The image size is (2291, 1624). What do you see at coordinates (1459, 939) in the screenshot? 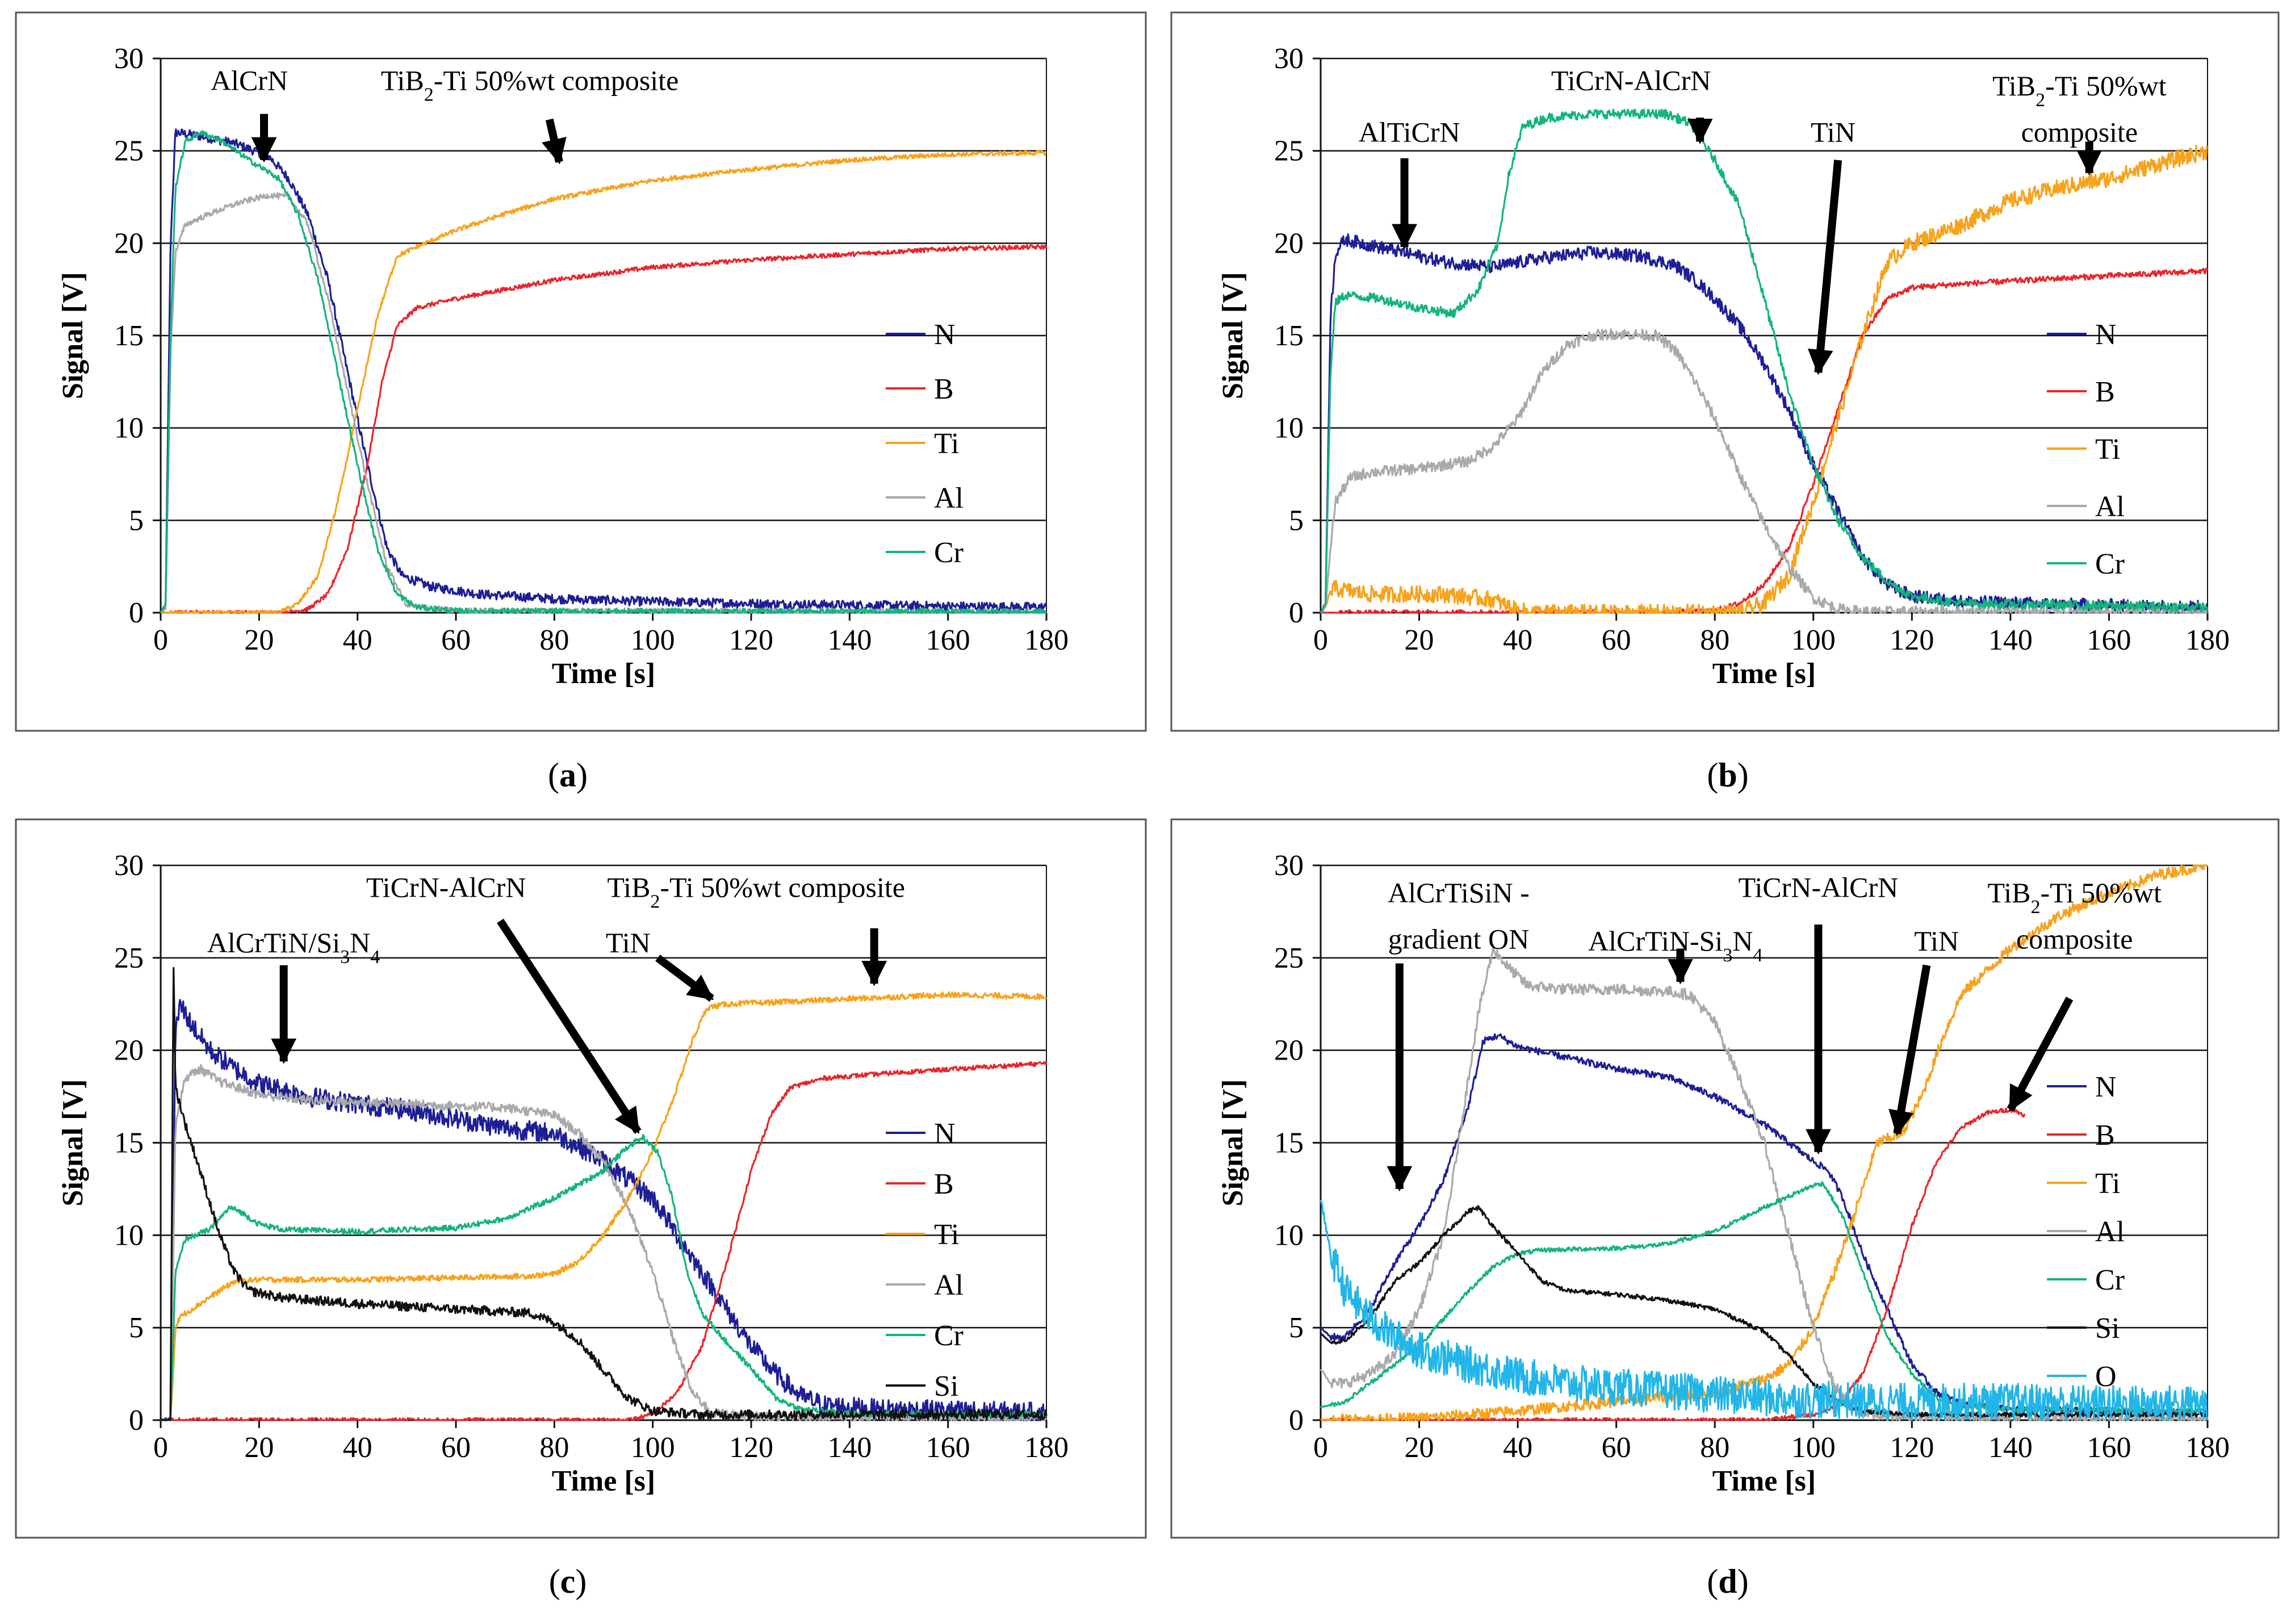
I see `annotation-label: gradient ON` at bounding box center [1459, 939].